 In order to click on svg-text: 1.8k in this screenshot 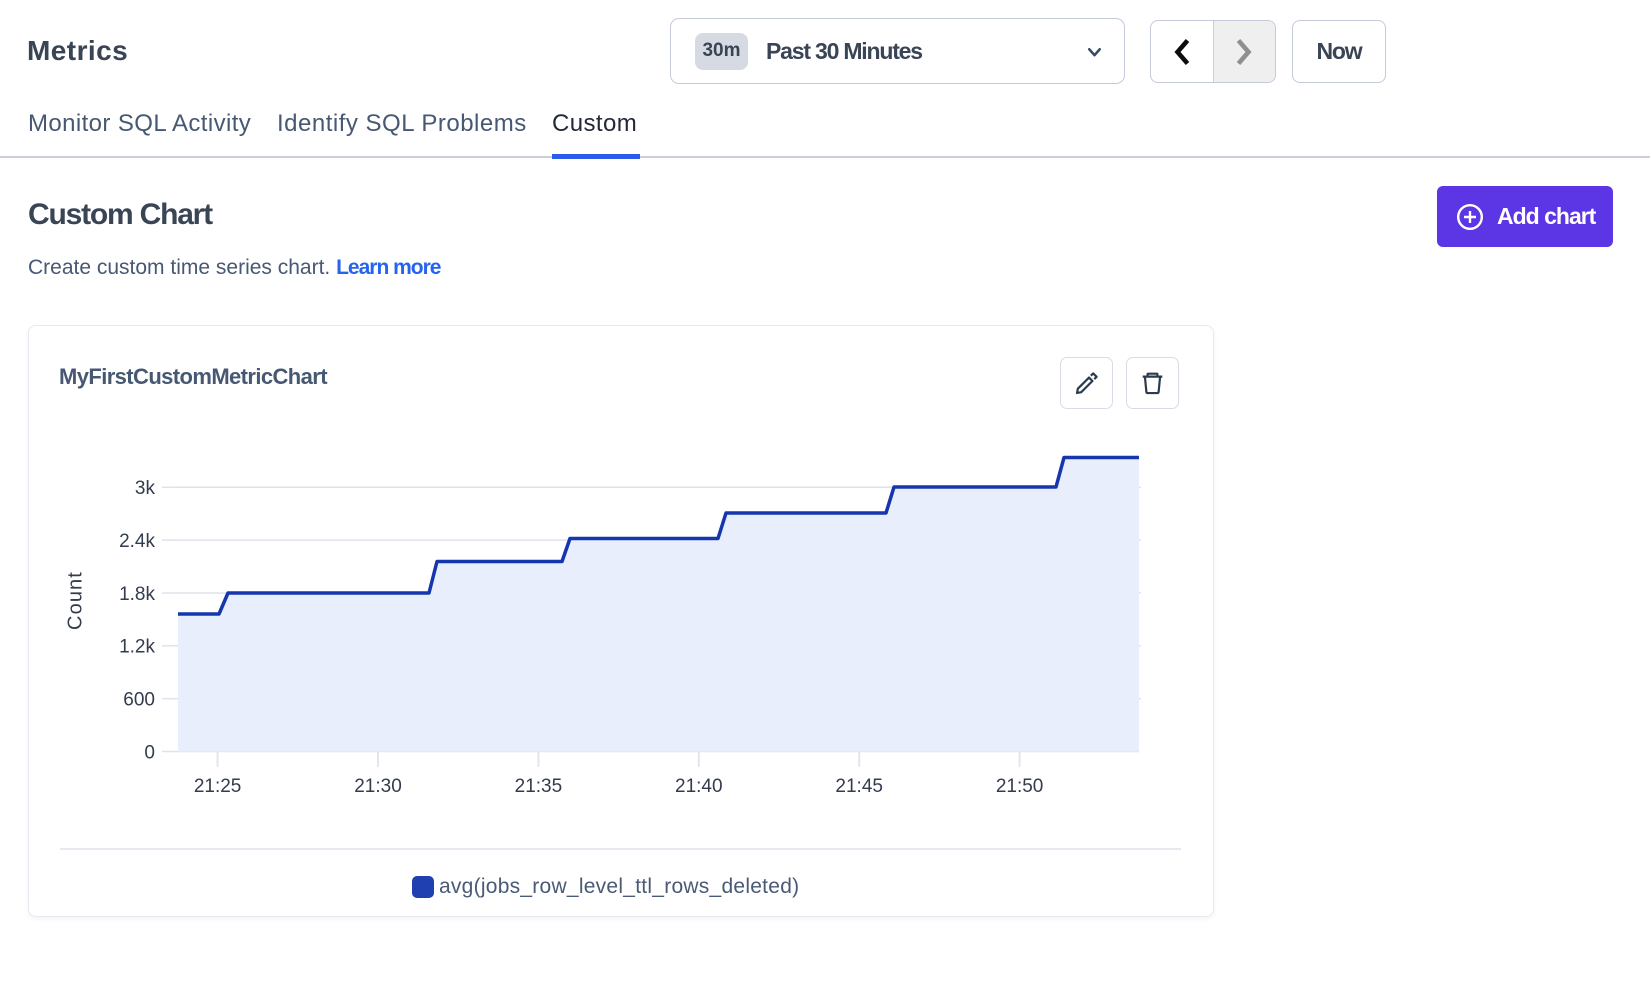, I will do `click(137, 594)`.